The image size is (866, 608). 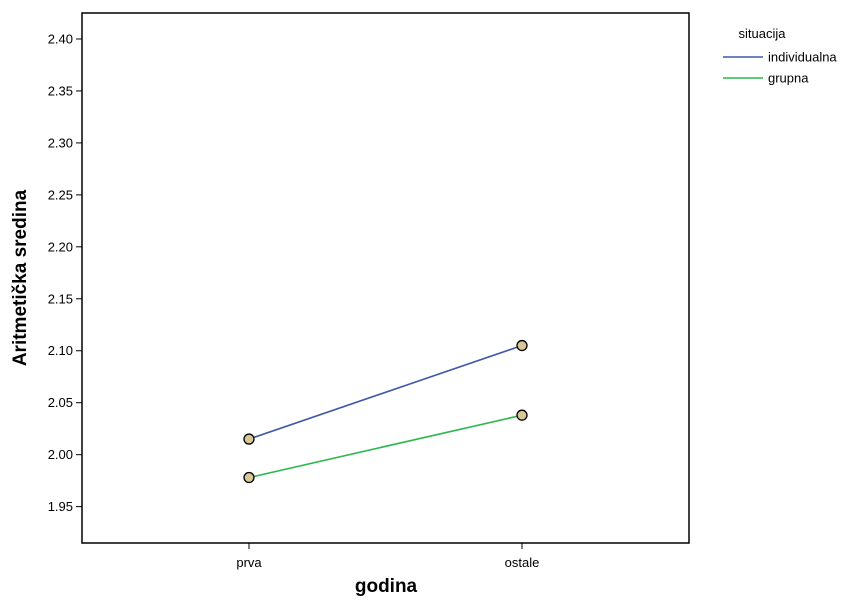 I want to click on y-tick-label: 2.10, so click(x=60, y=350).